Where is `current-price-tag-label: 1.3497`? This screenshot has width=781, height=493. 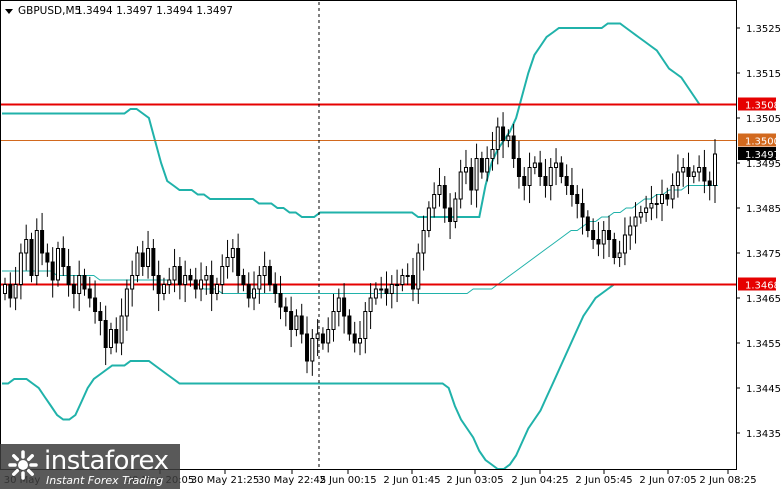 current-price-tag-label: 1.3497 is located at coordinates (762, 155).